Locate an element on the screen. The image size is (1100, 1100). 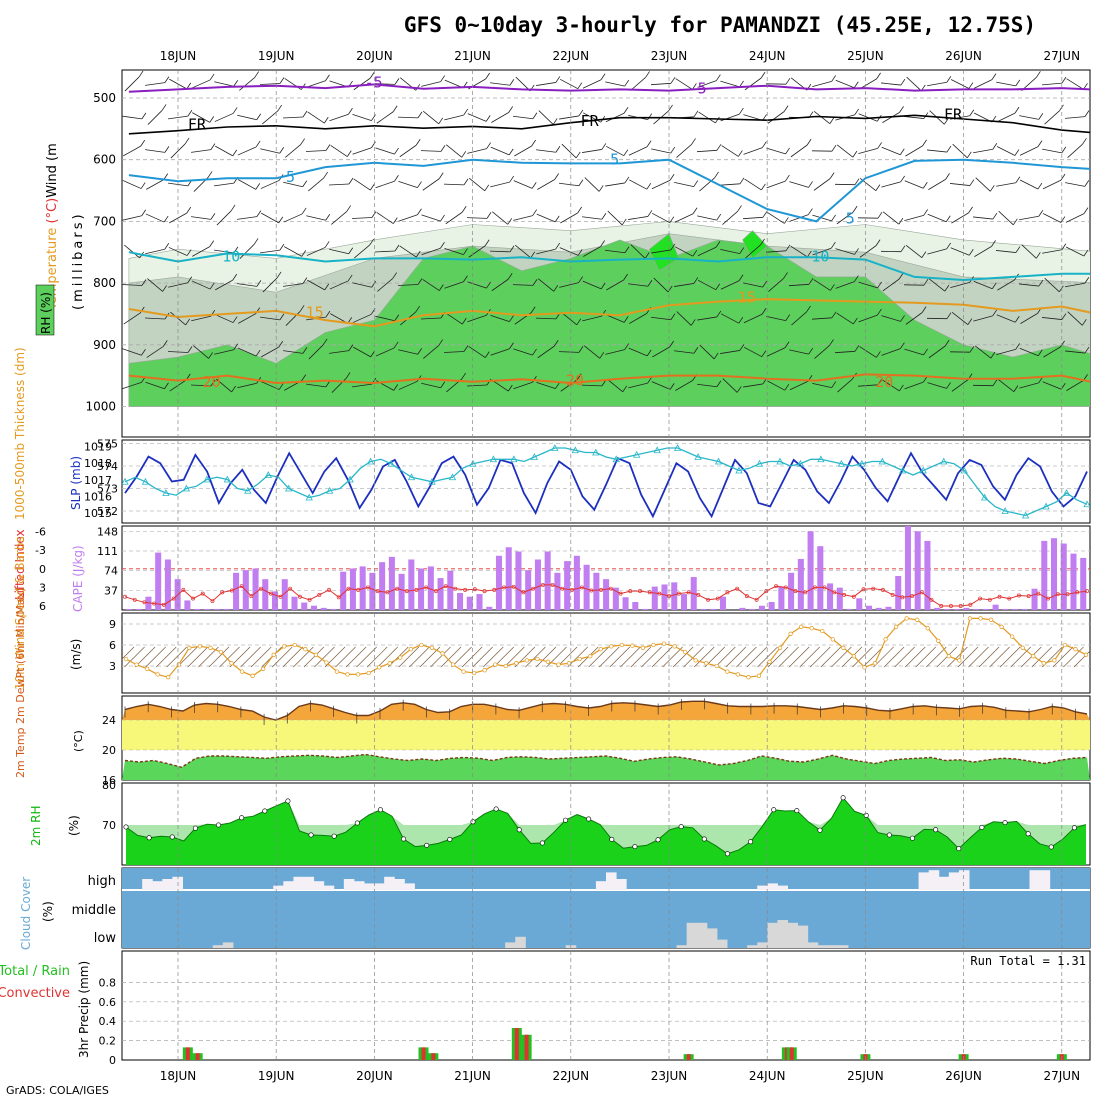
date-bottom-27JUN: 27JUN is located at coordinates (1062, 1076).